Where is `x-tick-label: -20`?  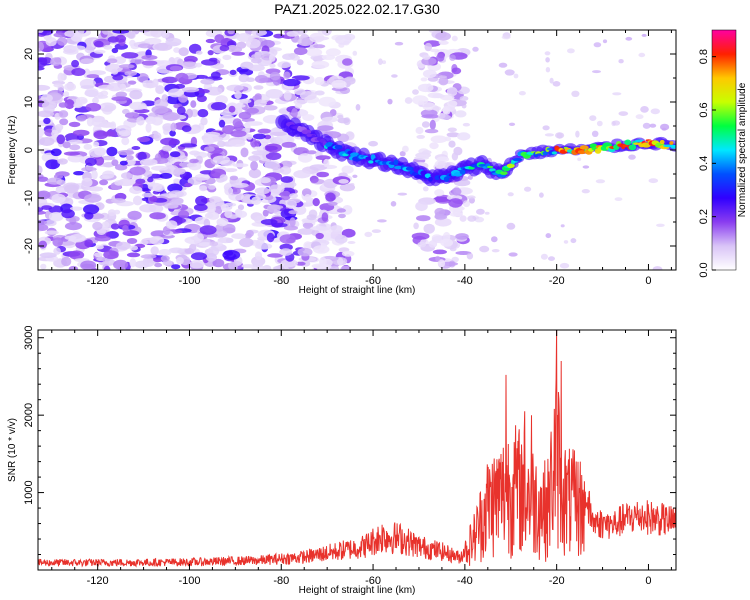
x-tick-label: -20 is located at coordinates (557, 281).